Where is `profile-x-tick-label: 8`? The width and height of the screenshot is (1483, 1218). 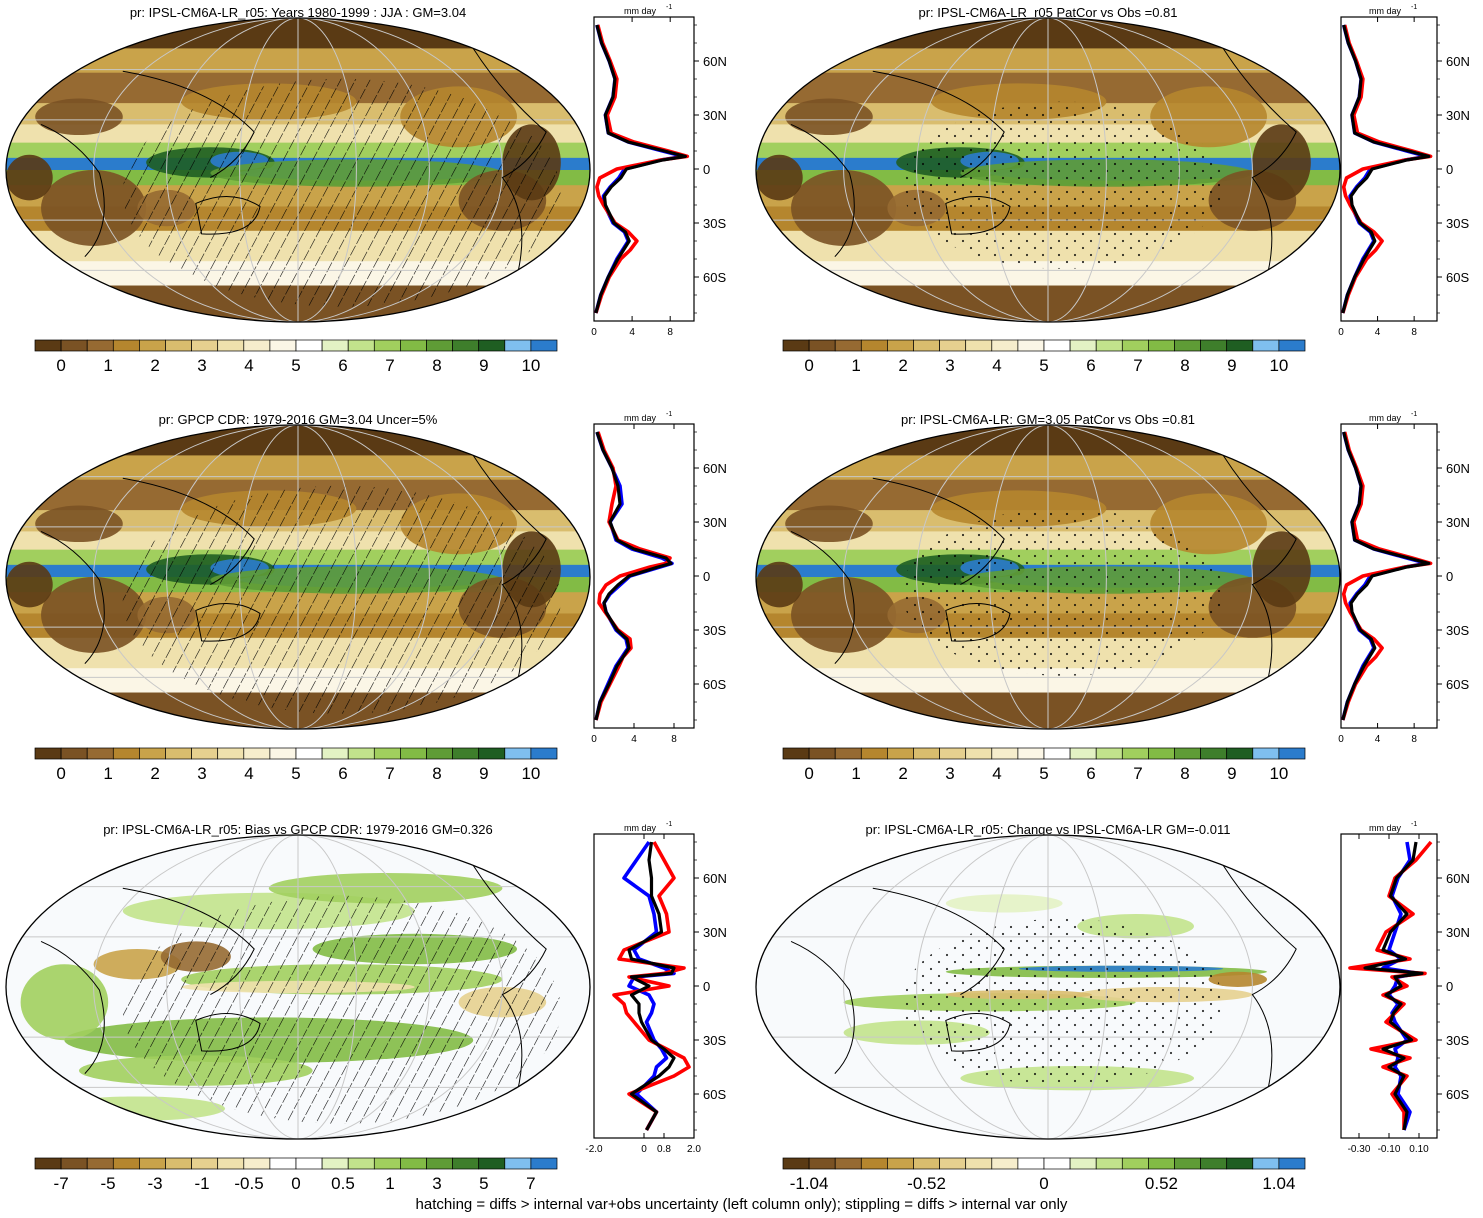
profile-x-tick-label: 8 is located at coordinates (1414, 739).